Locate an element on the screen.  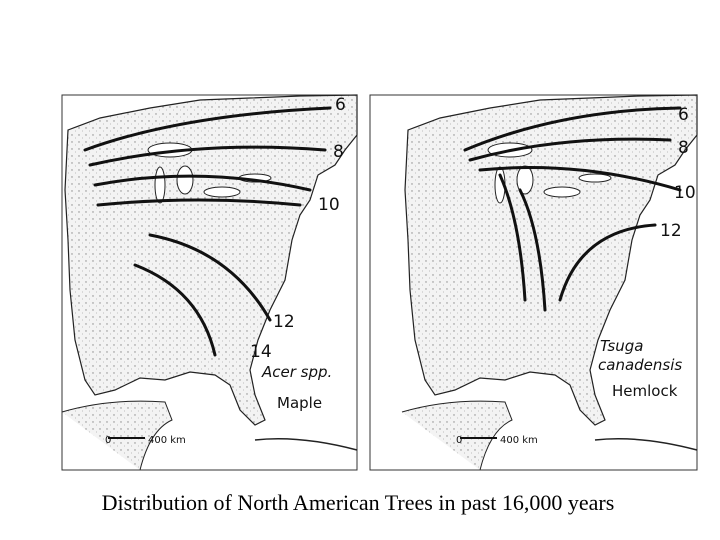
species-name: Tsuga is located at coordinates (621, 346).